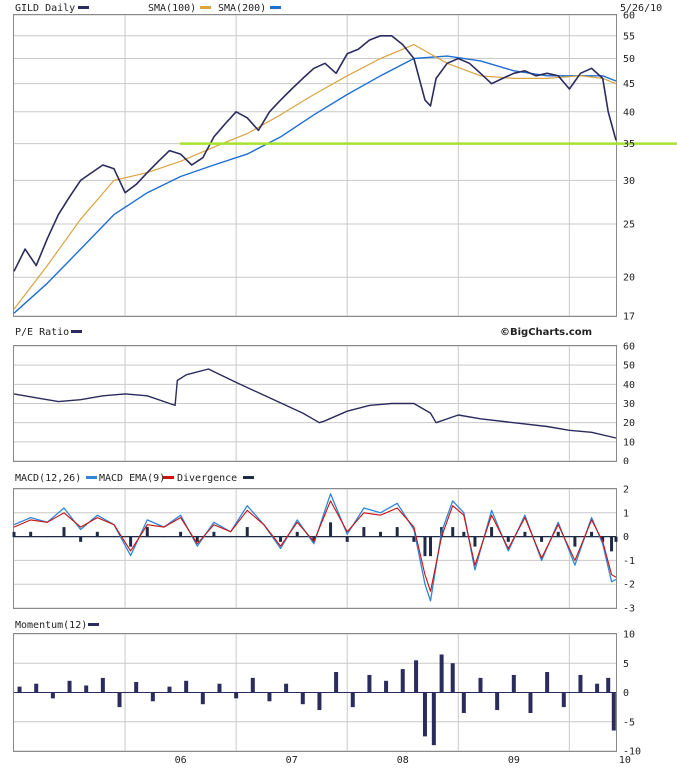 The width and height of the screenshot is (677, 770). I want to click on price-tick-label: 35, so click(629, 144).